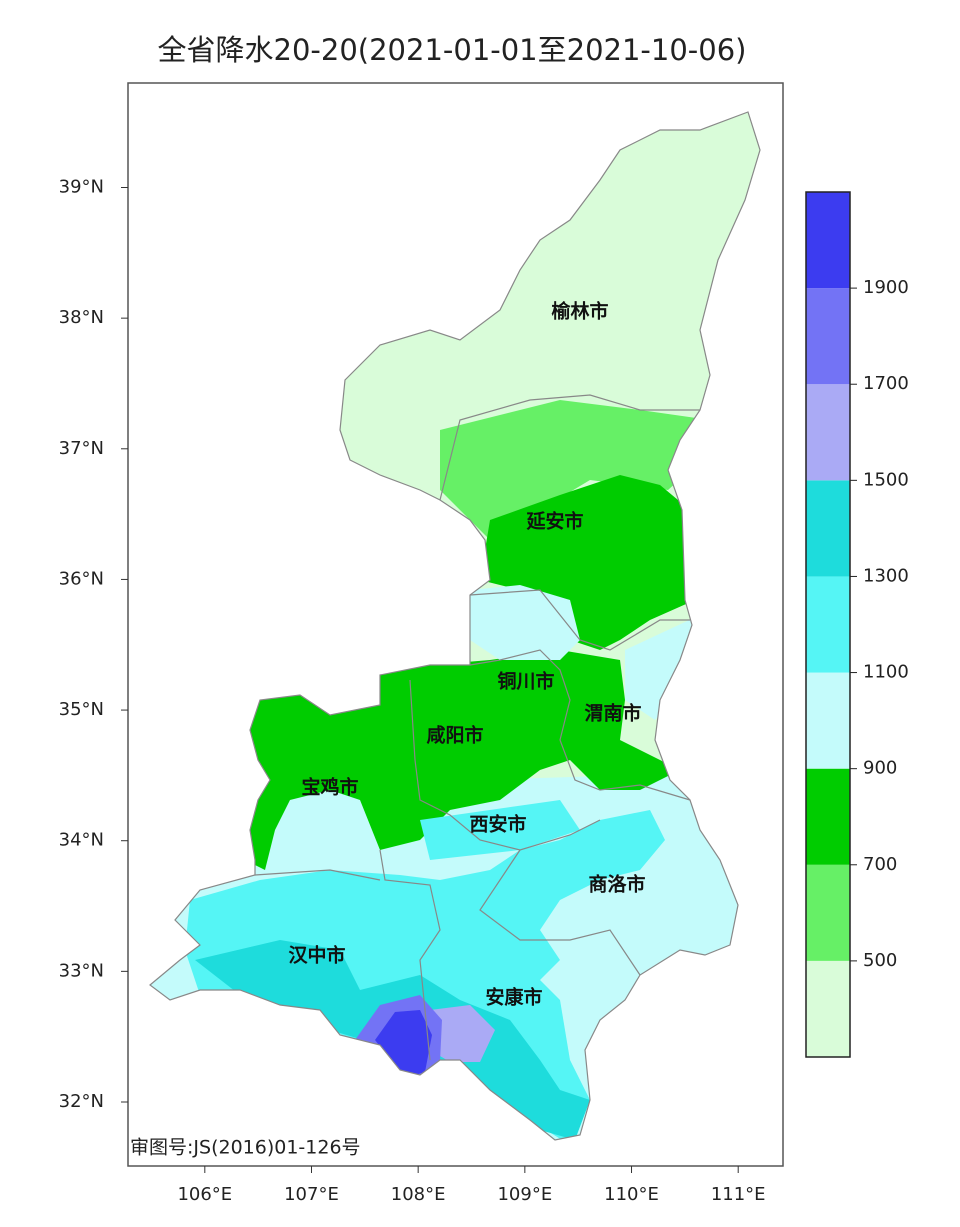 This screenshot has width=960, height=1227. Describe the element at coordinates (81, 840) in the screenshot. I see `y-tick-label: 34°N` at that location.